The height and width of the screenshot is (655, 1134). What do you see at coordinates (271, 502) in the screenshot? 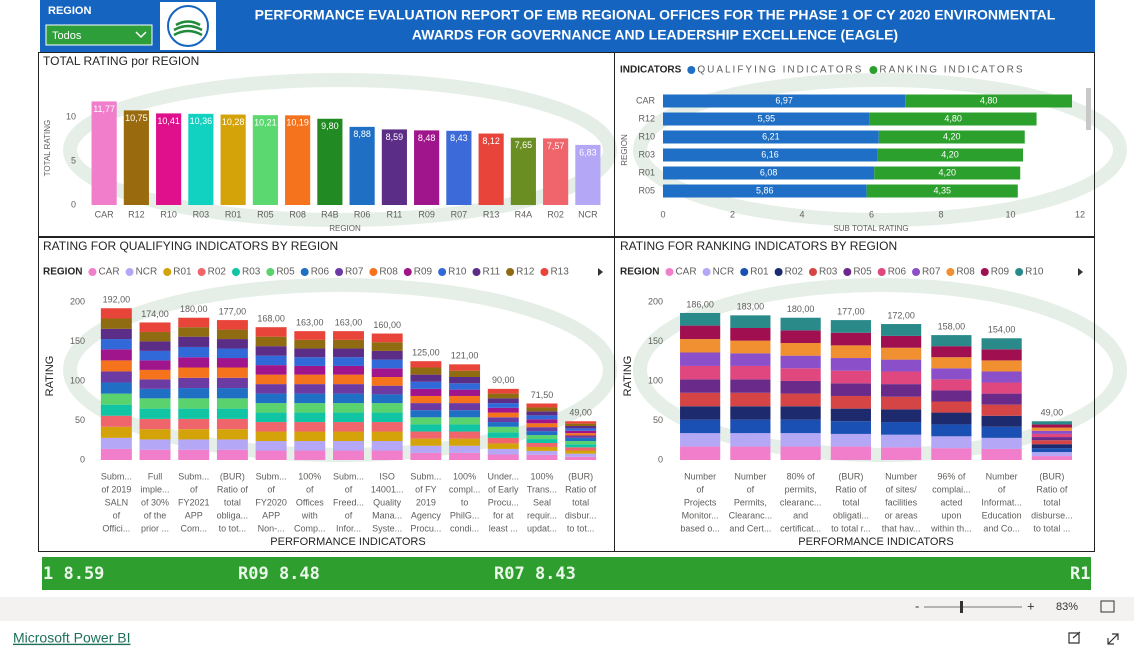
I see `x-tick-label: FY2020` at bounding box center [271, 502].